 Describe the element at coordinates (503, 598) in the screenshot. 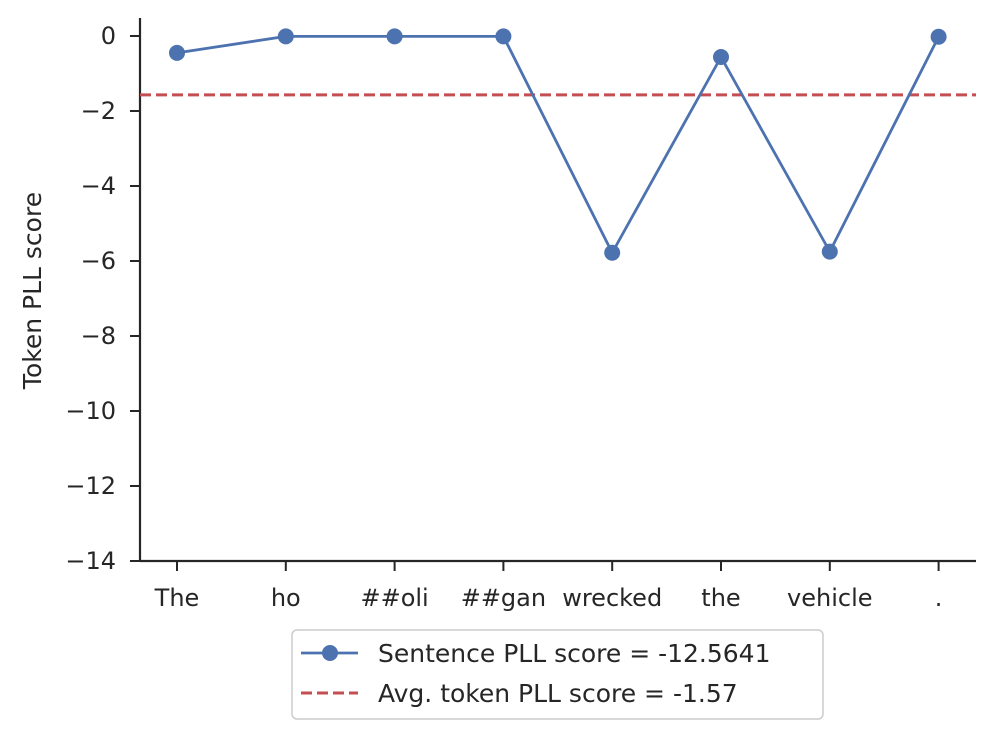

I see `x-tick-label: ##gan` at that location.